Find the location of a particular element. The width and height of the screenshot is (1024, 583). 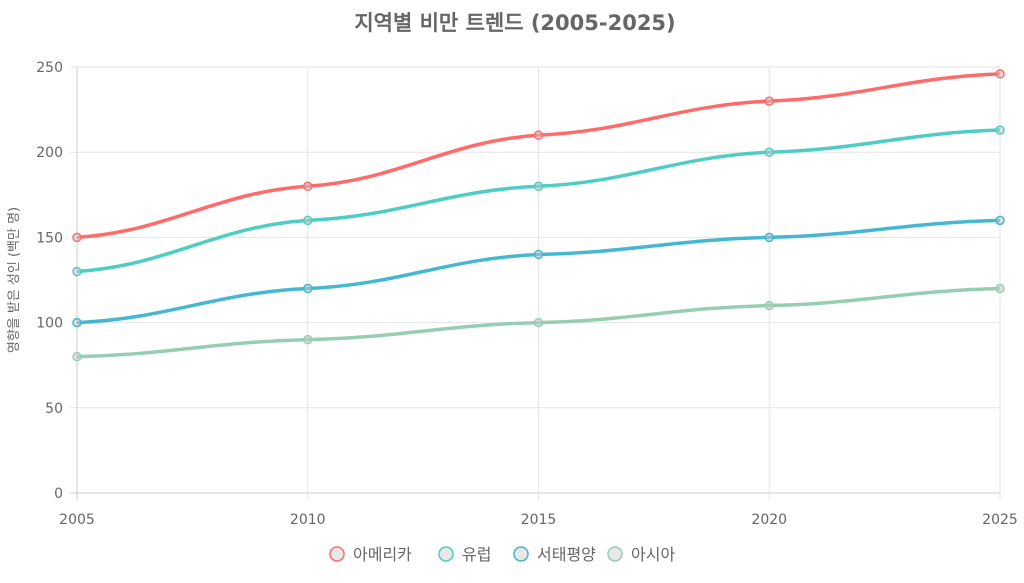

y-tick-label: 0 is located at coordinates (58, 494).